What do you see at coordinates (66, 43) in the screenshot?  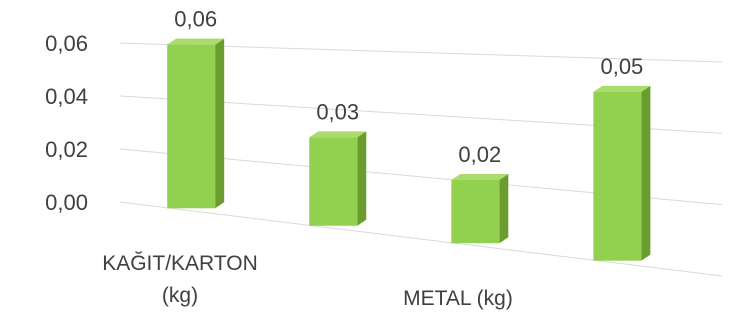 I see `y-tick-label: 0,06` at bounding box center [66, 43].